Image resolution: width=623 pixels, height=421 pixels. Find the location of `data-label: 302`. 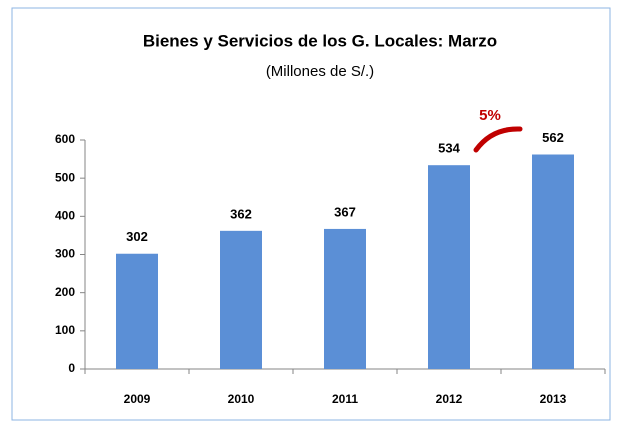

data-label: 302 is located at coordinates (137, 236).